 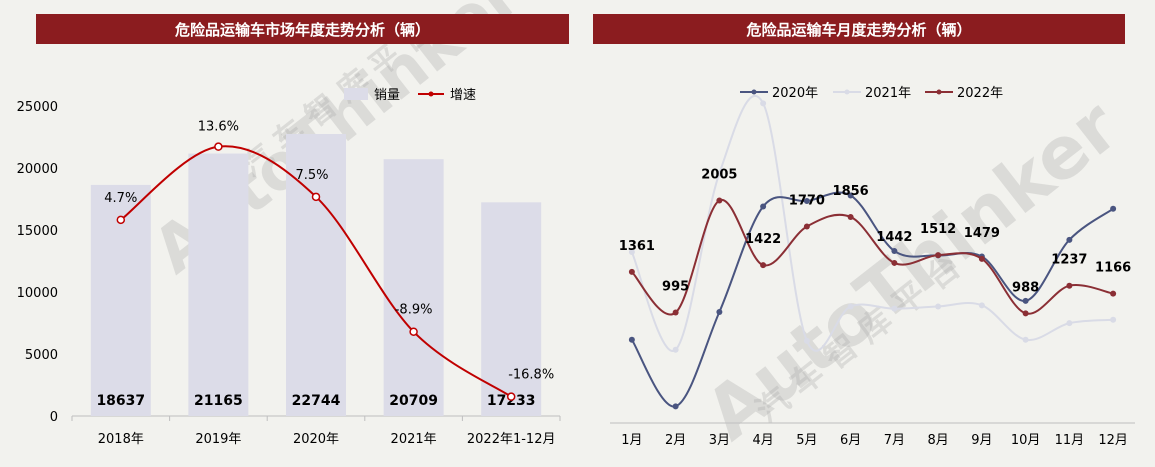 What do you see at coordinates (37, 293) in the screenshot?
I see `y-tick-label: 10000` at bounding box center [37, 293].